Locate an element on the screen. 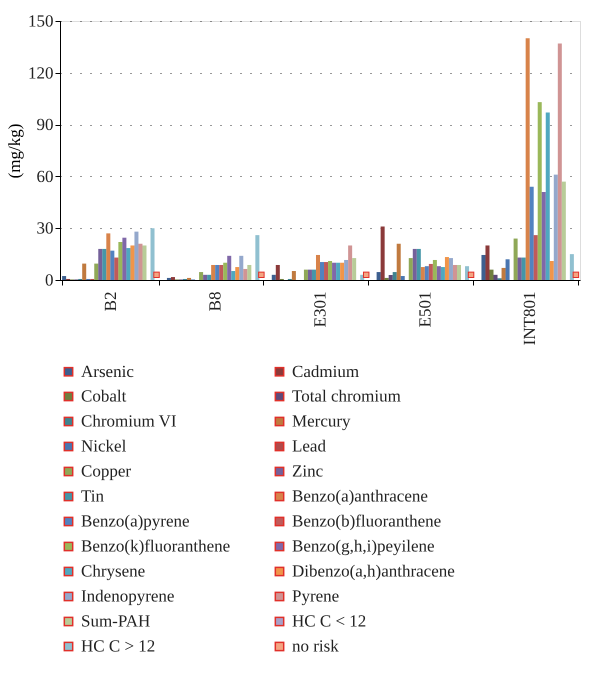 Image resolution: width=616 pixels, height=673 pixels. legend-label: Total chromium is located at coordinates (346, 396).